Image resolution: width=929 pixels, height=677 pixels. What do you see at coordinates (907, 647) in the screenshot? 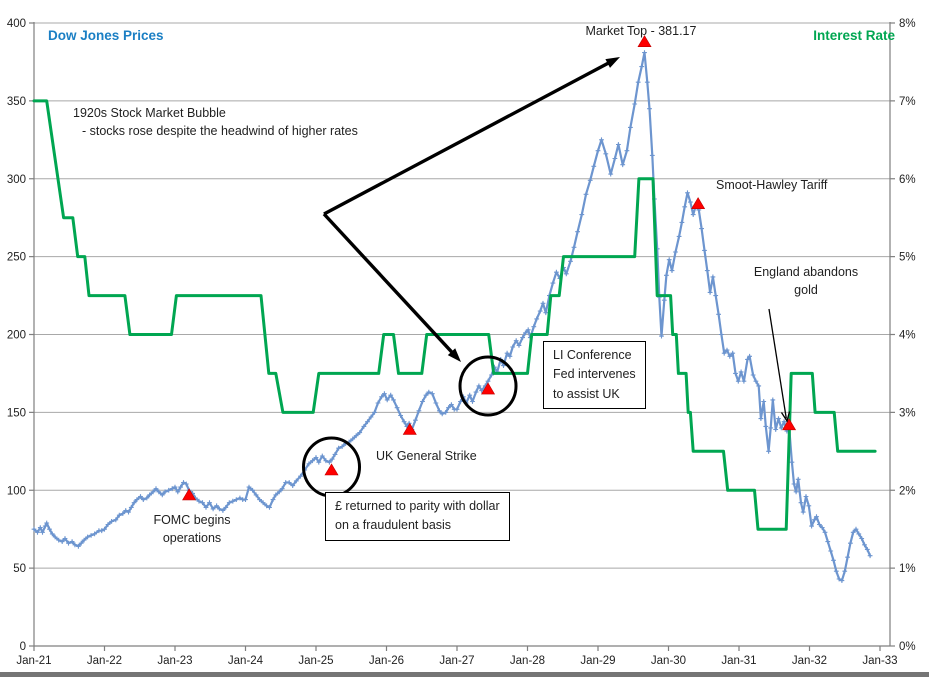
I see `right-axis-label: 0%` at bounding box center [907, 647].